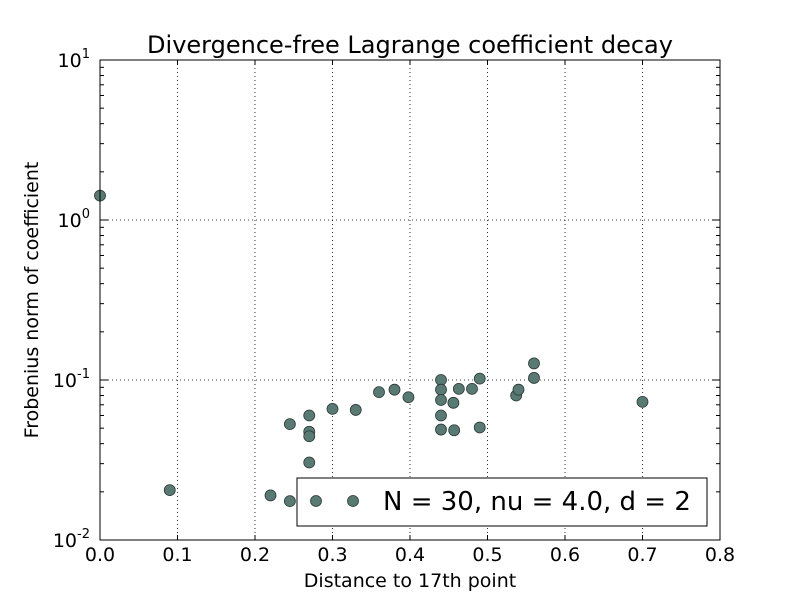  What do you see at coordinates (177, 555) in the screenshot?
I see `x-tick-label: 0.1` at bounding box center [177, 555].